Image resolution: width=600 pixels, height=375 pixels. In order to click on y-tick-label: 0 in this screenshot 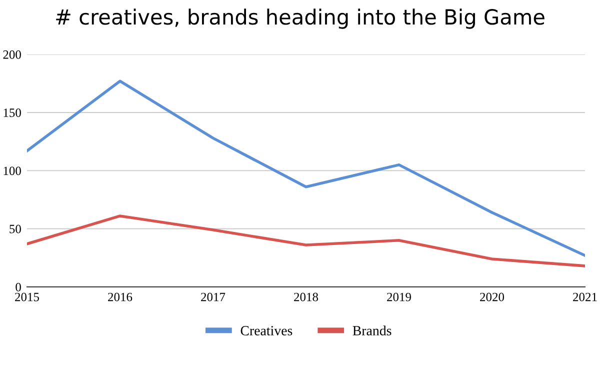, I will do `click(18, 287)`.